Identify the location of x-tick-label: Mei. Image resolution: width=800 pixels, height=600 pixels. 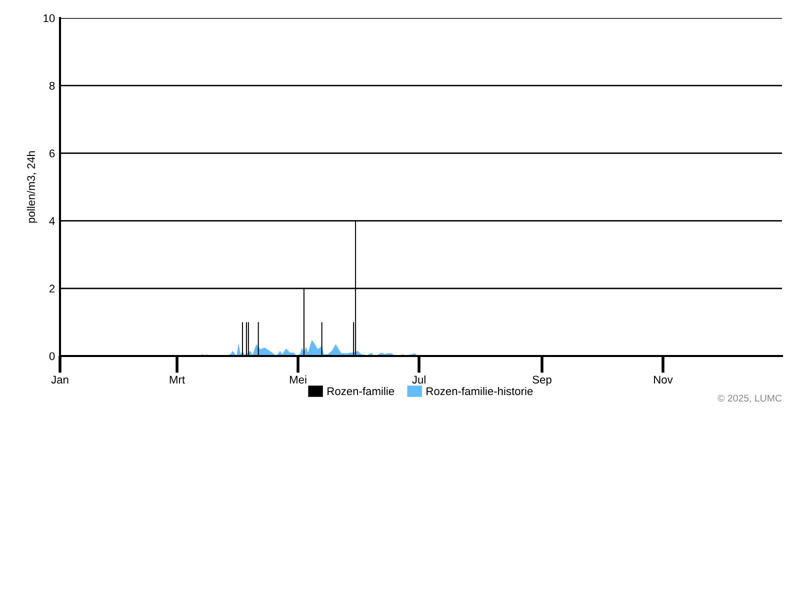
(298, 379).